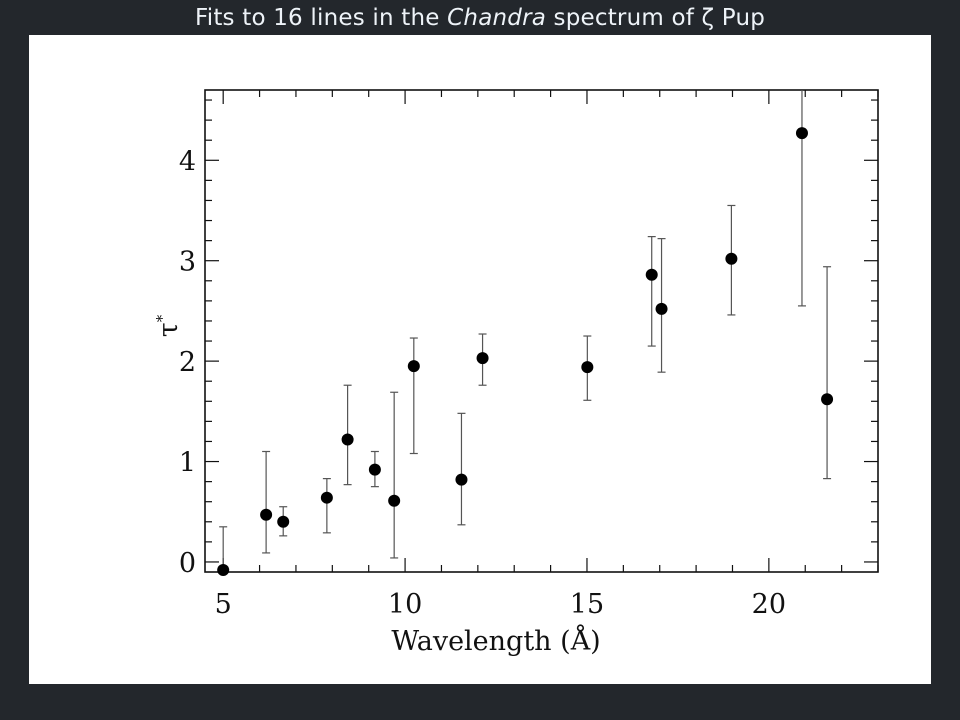 This screenshot has height=720, width=960. I want to click on y-axis-label: τ*, so click(168, 325).